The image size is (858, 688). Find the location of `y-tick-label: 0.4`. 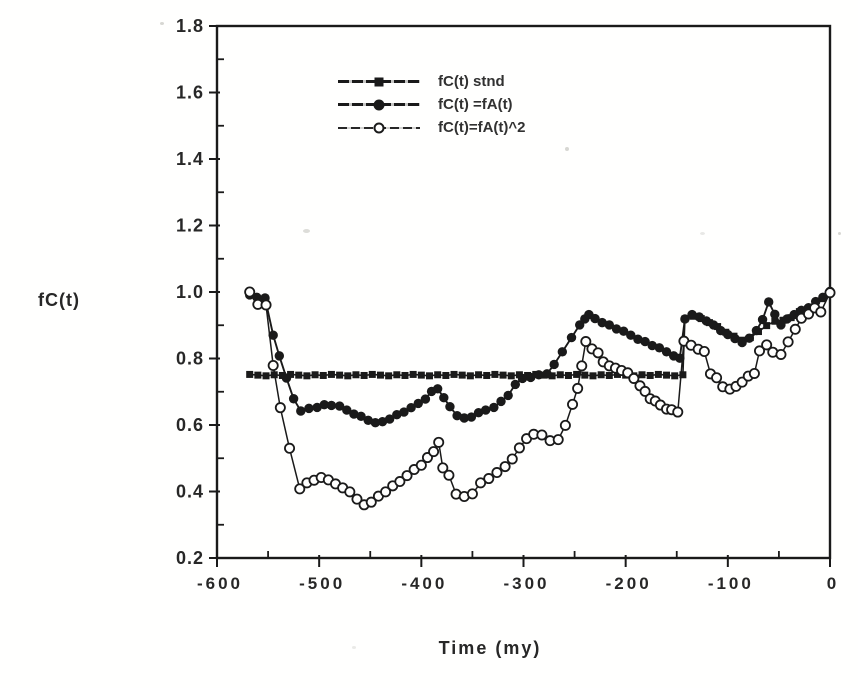

y-tick-label: 0.4 is located at coordinates (190, 492).